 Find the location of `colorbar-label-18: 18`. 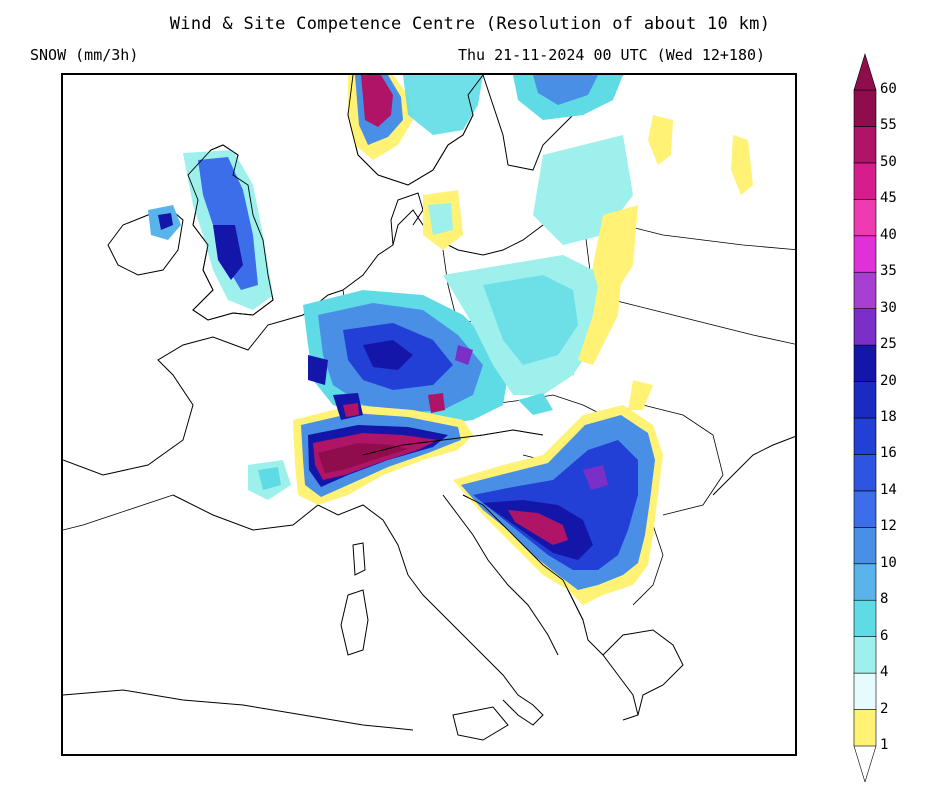

colorbar-label-18: 18 is located at coordinates (888, 417).